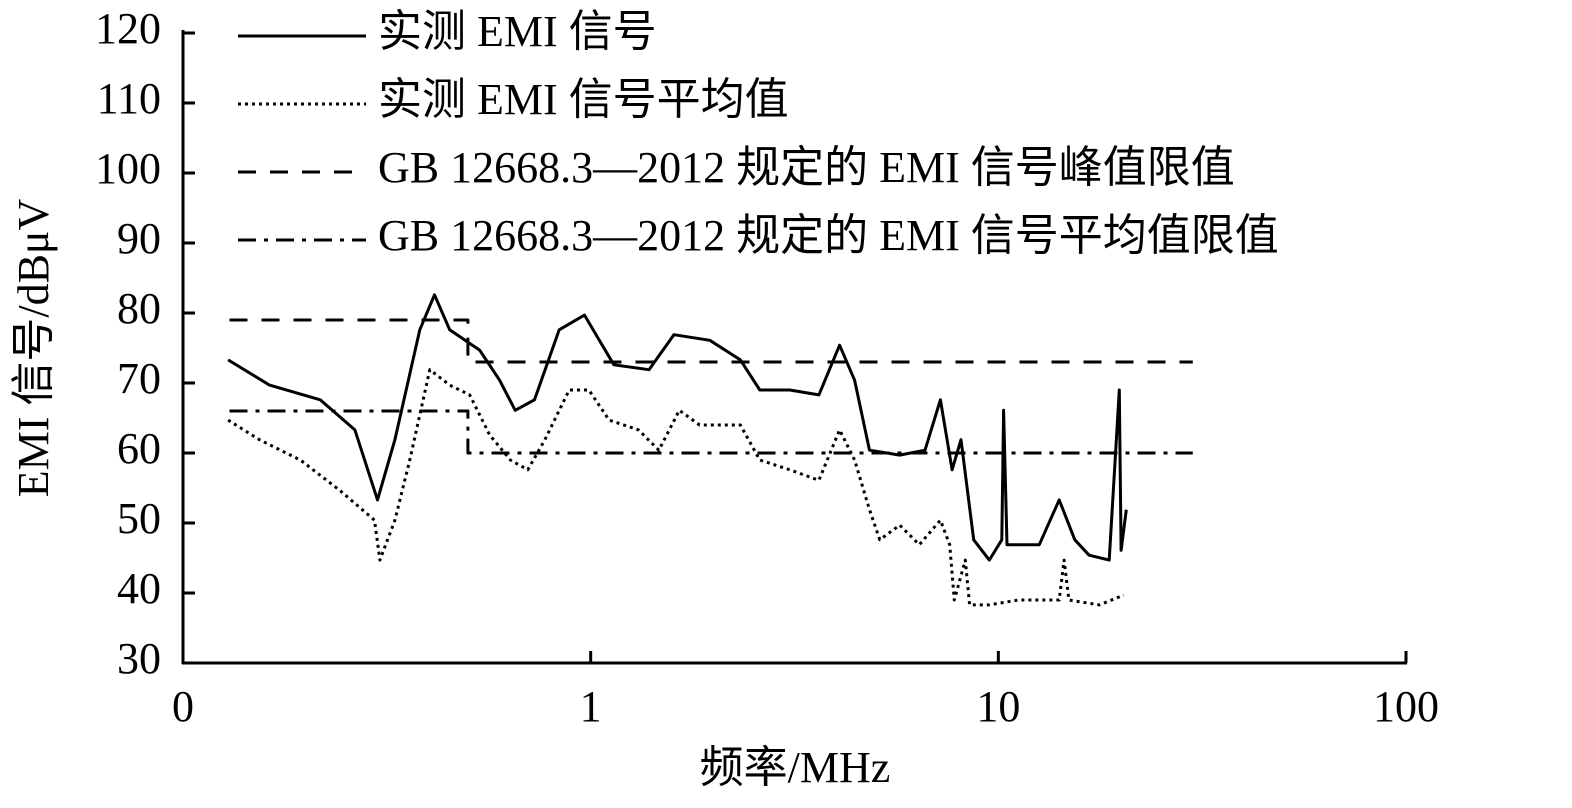 The height and width of the screenshot is (808, 1572). Describe the element at coordinates (183, 706) in the screenshot. I see `x-tick-label: 0` at that location.